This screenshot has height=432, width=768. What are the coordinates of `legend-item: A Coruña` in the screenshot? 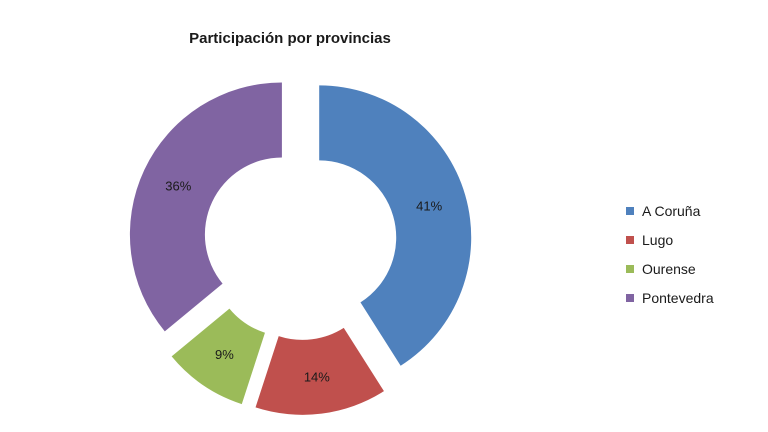 It's located at (670, 211).